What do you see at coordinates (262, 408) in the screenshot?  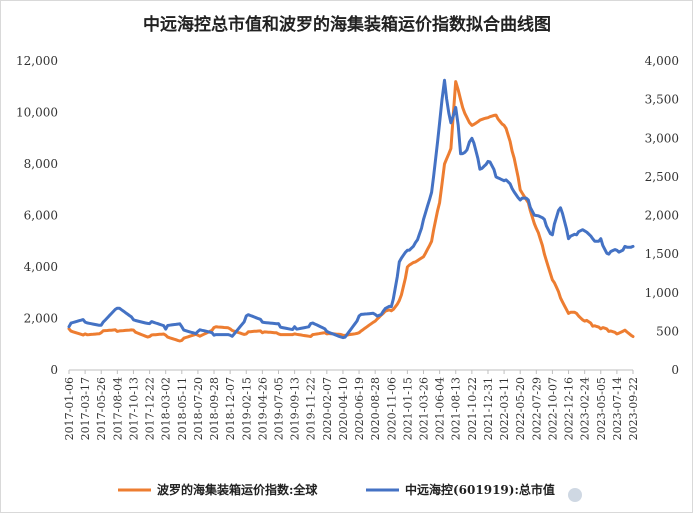 I see `x-tick-label: 2019-04-26` at bounding box center [262, 408].